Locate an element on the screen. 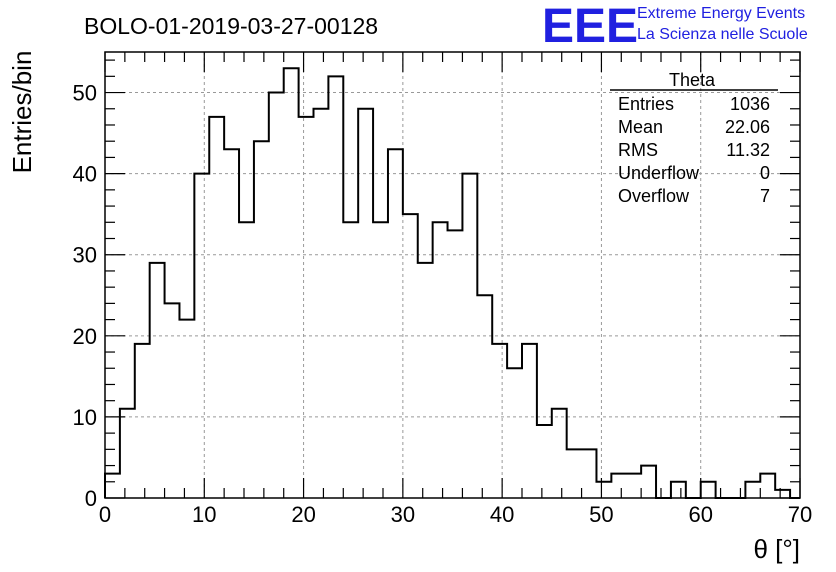 This screenshot has width=836, height=572. stats-name: Theta is located at coordinates (692, 80).